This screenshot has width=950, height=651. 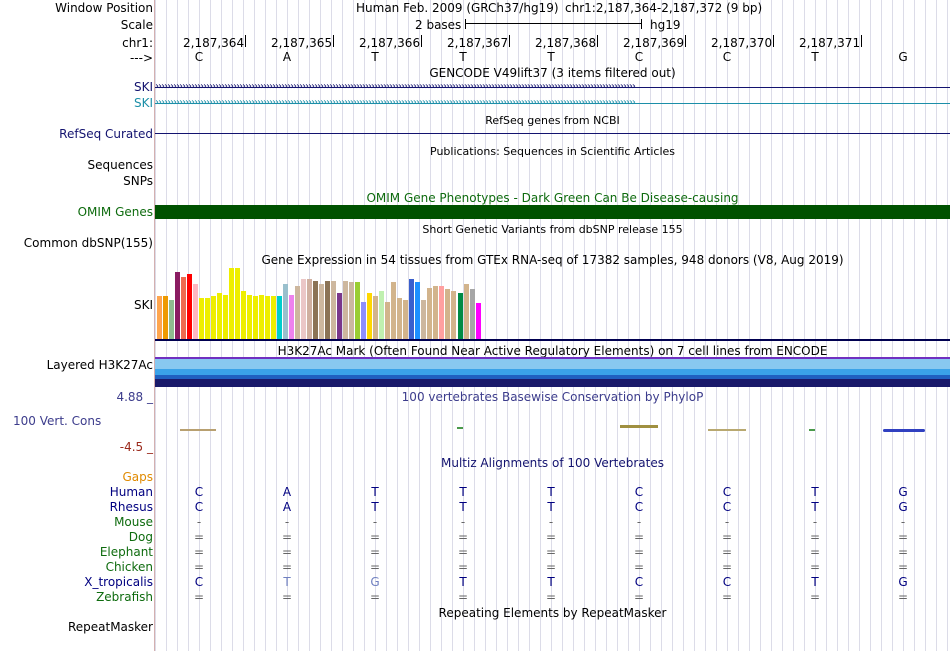 I want to click on repeatmasker-label: RepeatMasker, so click(x=110, y=627).